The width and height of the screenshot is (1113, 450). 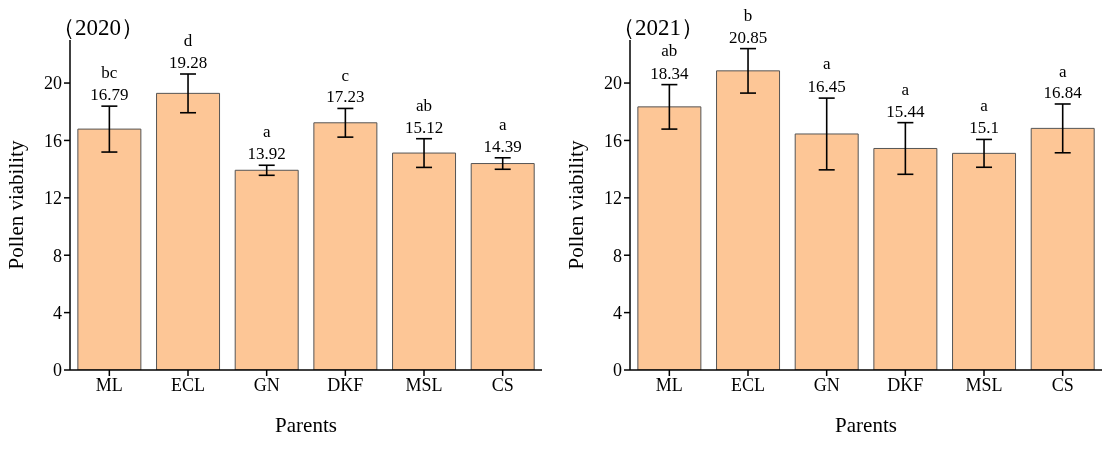 I want to click on annotation: d, so click(x=188, y=41).